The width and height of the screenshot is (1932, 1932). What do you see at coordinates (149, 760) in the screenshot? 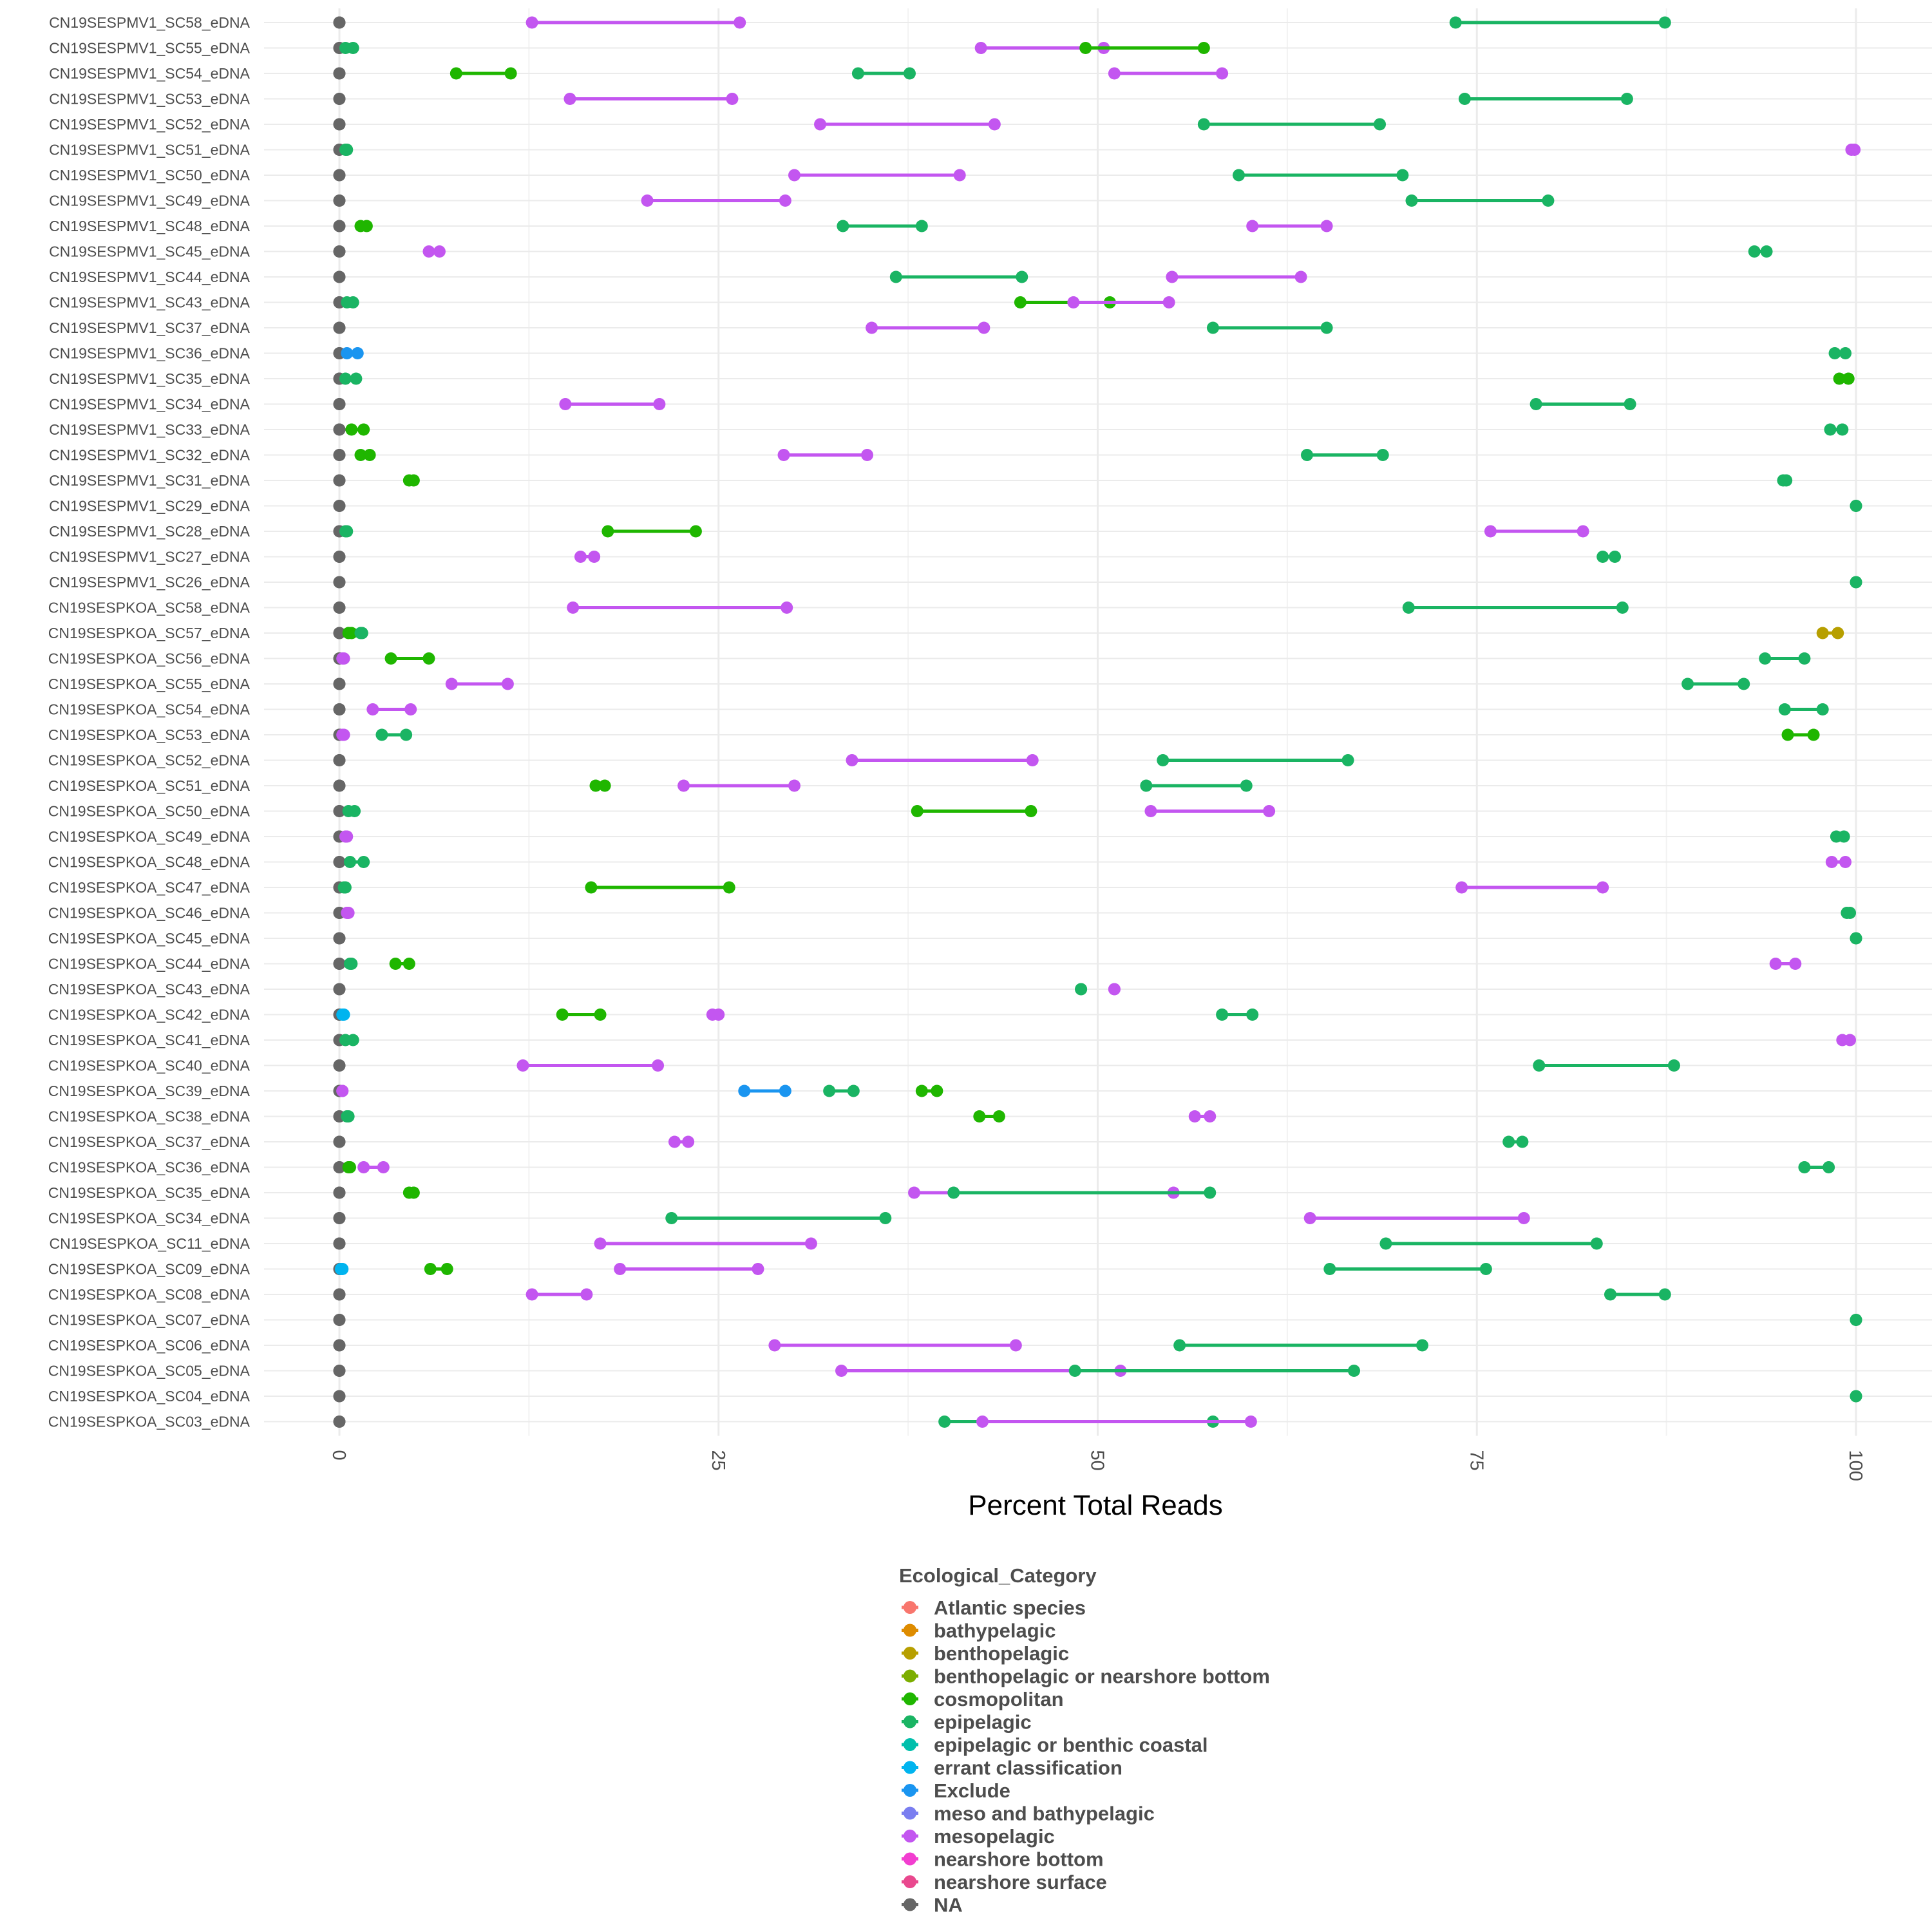
I see `y-tick-label: CN19SESPKOA_SC52_eDNA` at bounding box center [149, 760].